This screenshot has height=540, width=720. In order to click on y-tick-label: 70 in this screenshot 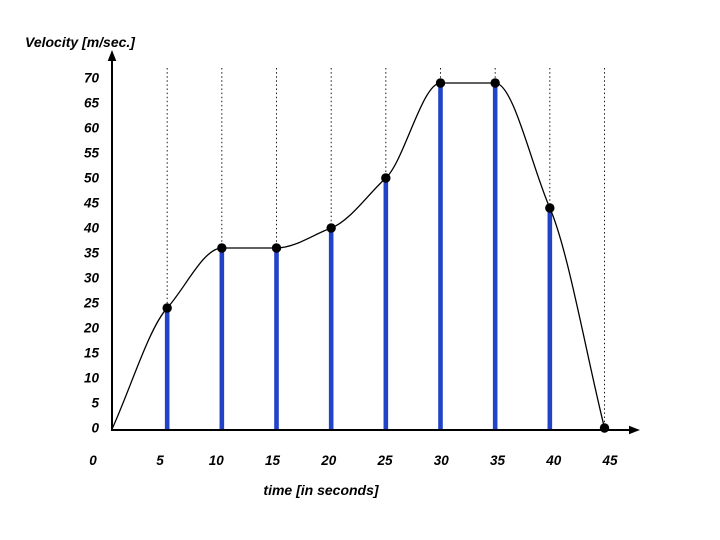, I will do `click(92, 78)`.